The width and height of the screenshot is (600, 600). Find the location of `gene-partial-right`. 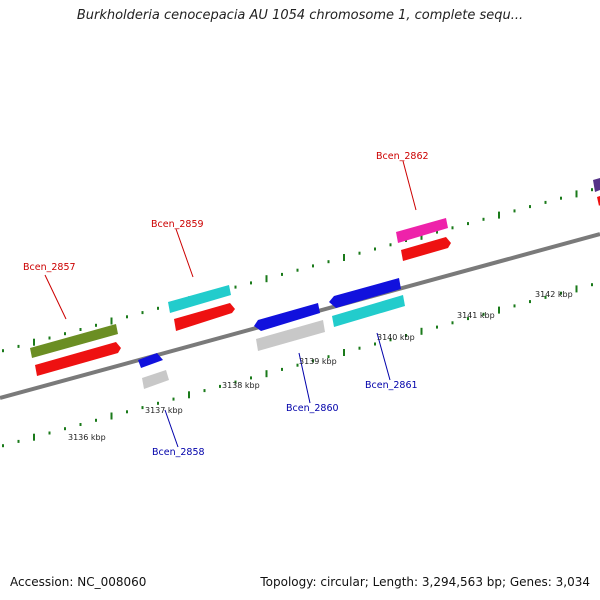

gene-partial-right is located at coordinates (596, 192).